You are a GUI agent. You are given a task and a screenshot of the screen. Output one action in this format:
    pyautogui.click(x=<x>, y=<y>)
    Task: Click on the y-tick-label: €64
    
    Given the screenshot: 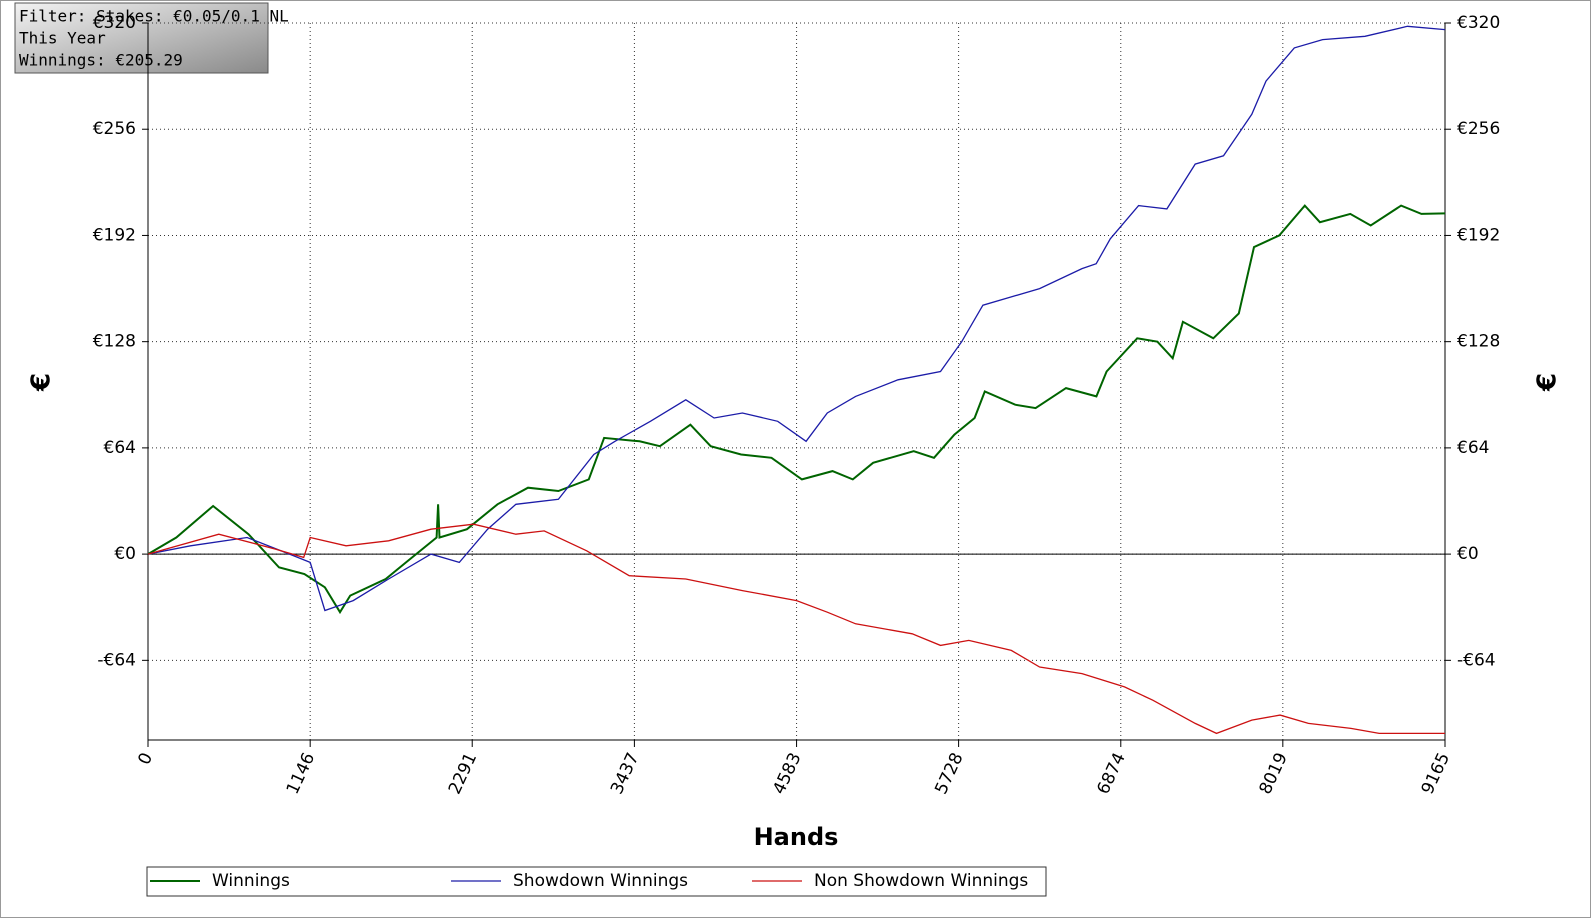 What is the action you would take?
    pyautogui.click(x=120, y=448)
    